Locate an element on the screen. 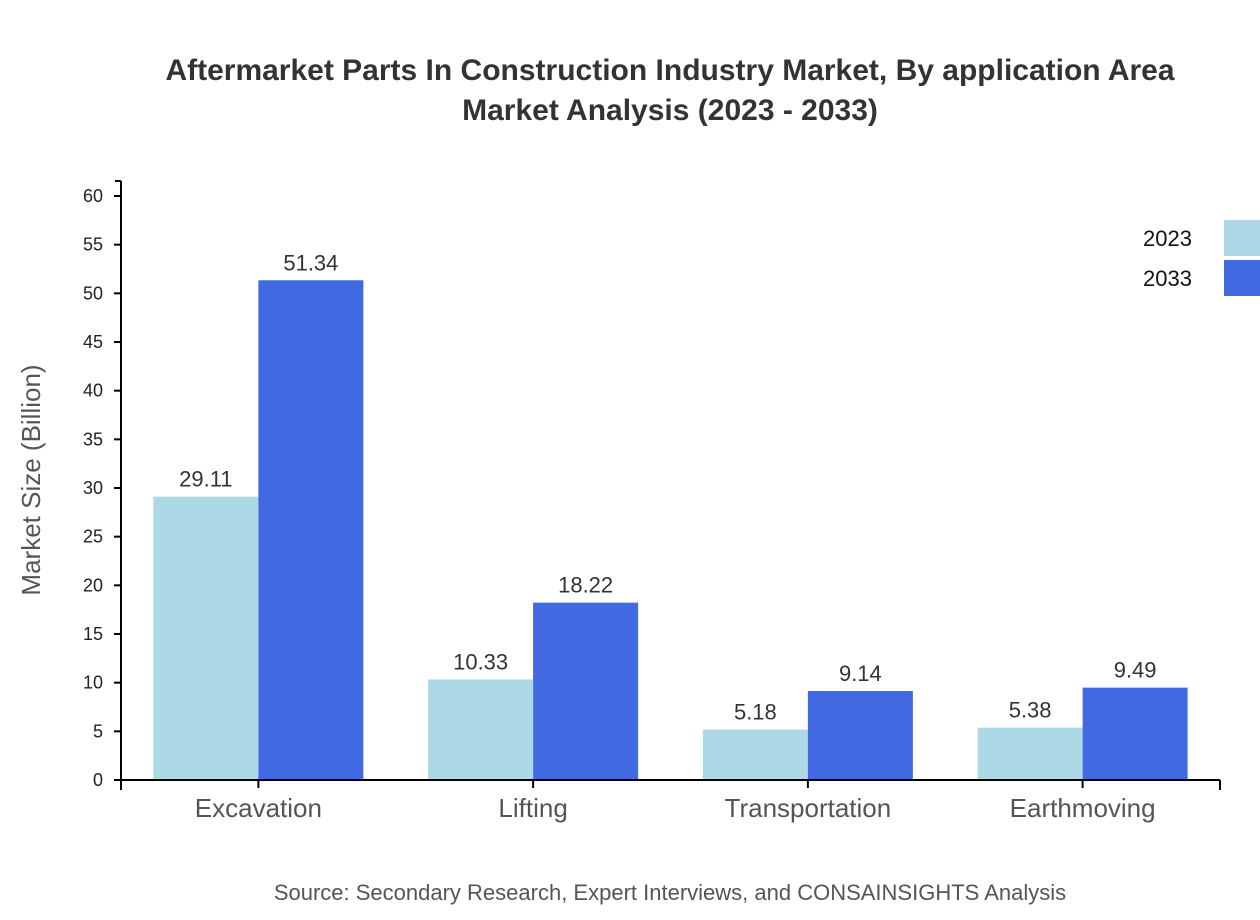 This screenshot has width=1260, height=920. y-tick-label: 25 is located at coordinates (93, 537).